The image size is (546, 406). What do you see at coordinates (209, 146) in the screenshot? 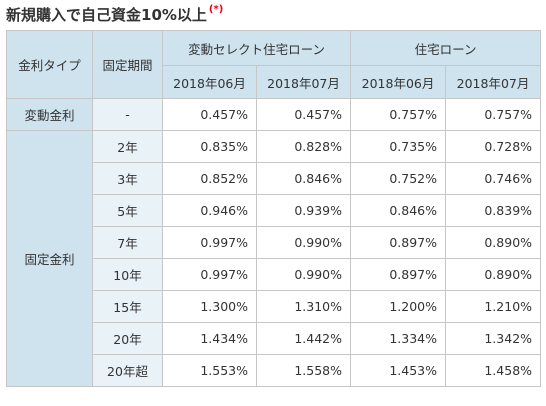
I see `rate-cell: 0.835%` at bounding box center [209, 146].